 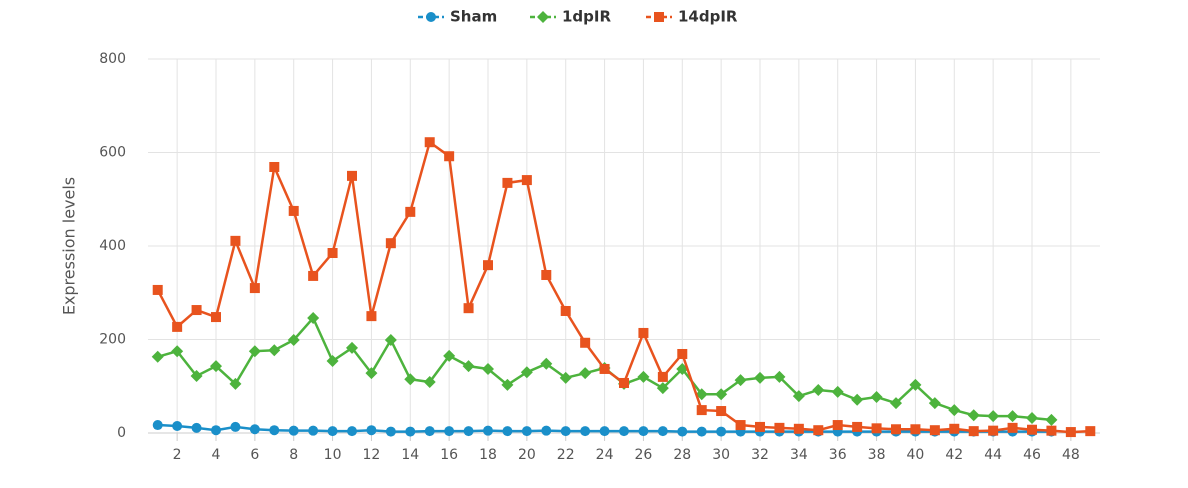 What do you see at coordinates (605, 455) in the screenshot?
I see `x-tick-label: 24` at bounding box center [605, 455].